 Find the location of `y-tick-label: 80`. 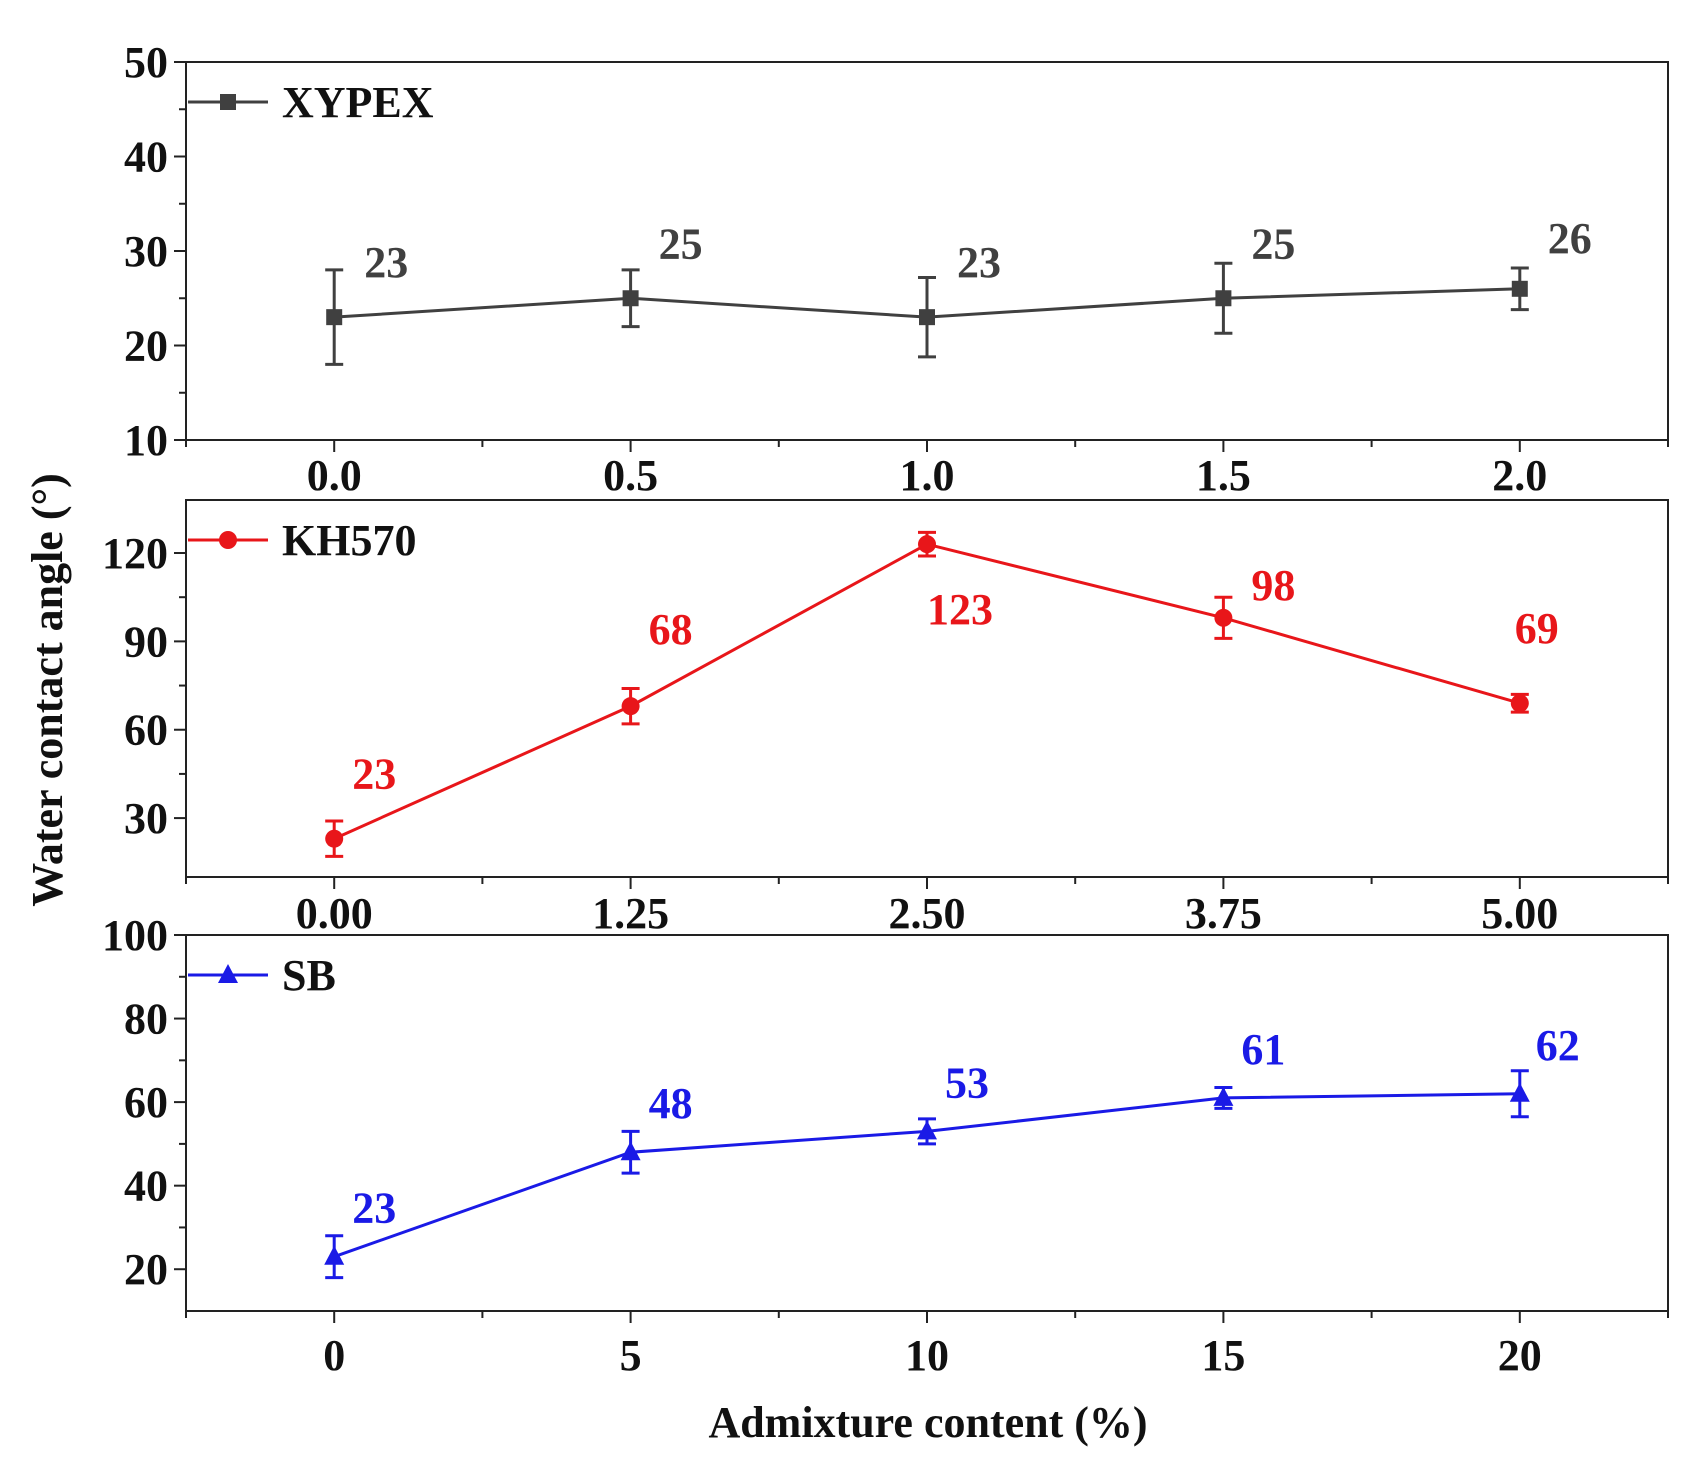

y-tick-label: 80 is located at coordinates (146, 1019).